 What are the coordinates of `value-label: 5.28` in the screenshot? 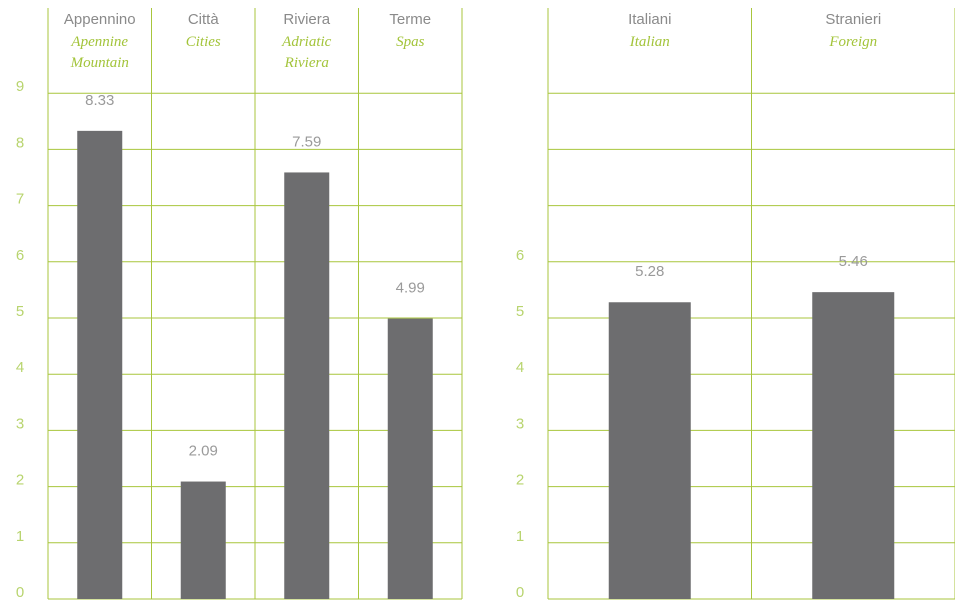 It's located at (649, 271).